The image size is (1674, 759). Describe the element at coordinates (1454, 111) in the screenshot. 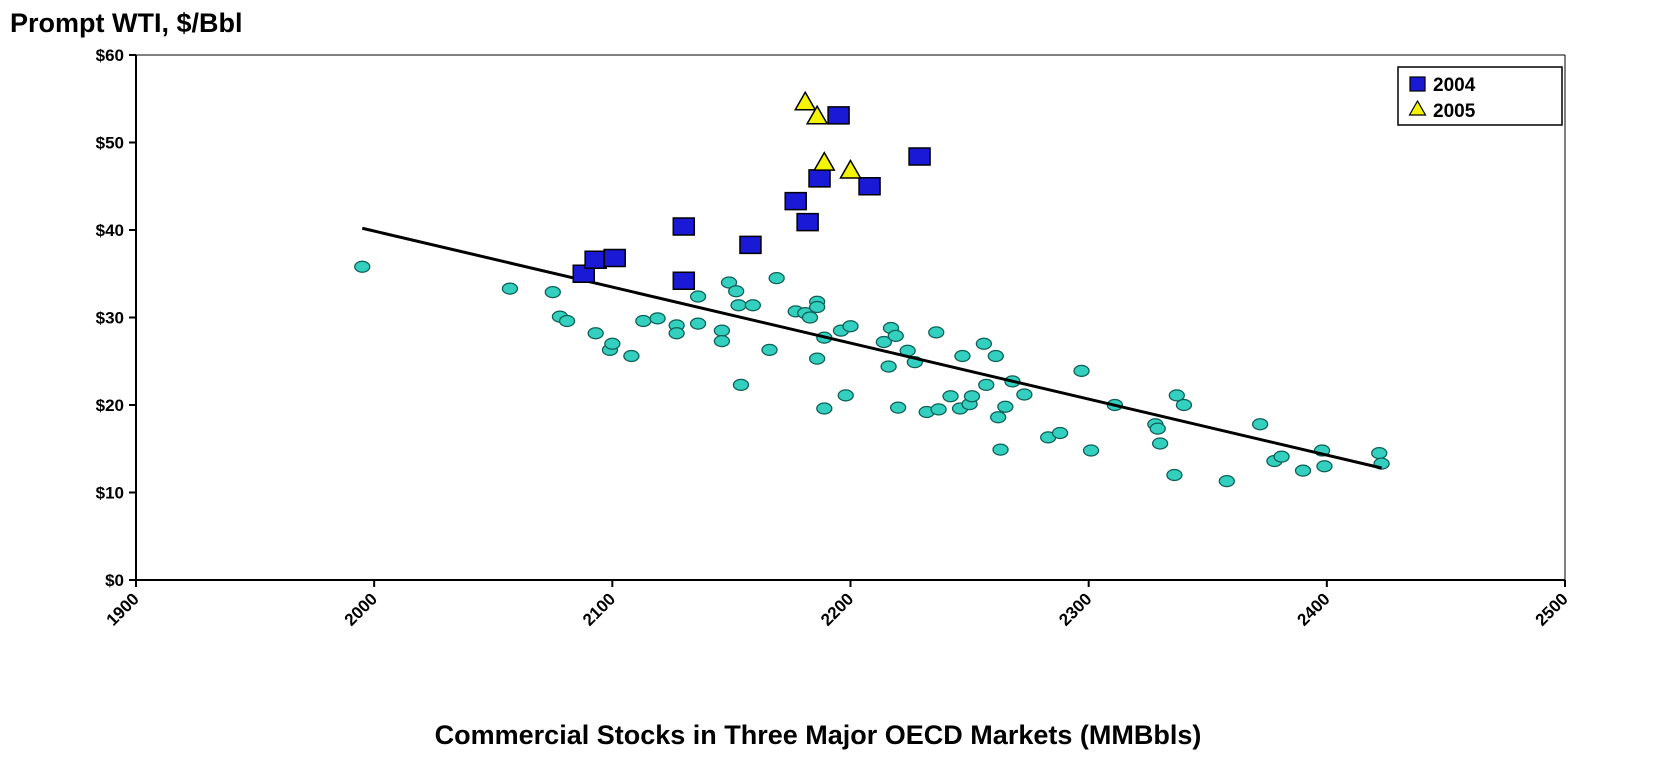

I see `legend-label-2005: 2005` at that location.